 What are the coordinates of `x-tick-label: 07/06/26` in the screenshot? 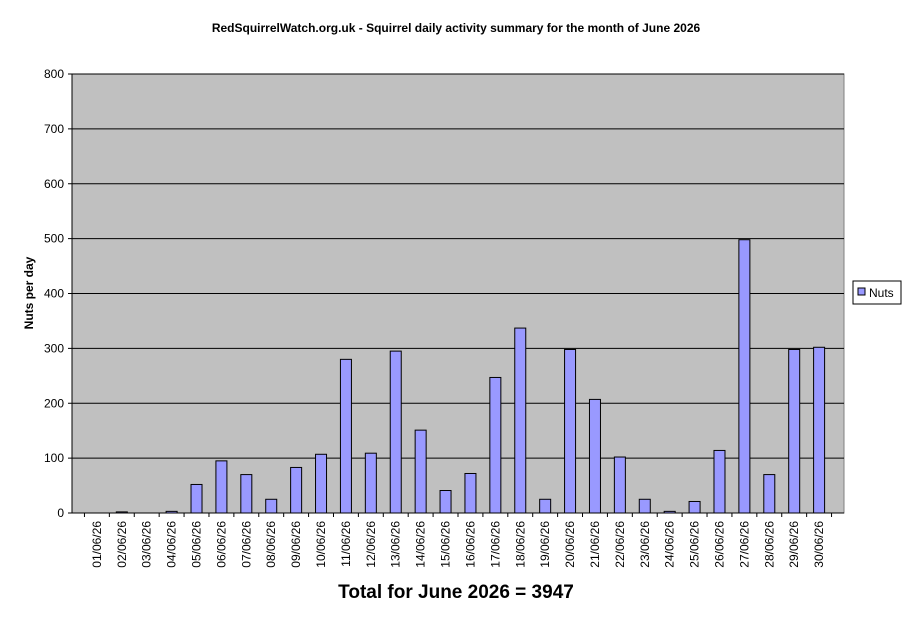 It's located at (246, 544).